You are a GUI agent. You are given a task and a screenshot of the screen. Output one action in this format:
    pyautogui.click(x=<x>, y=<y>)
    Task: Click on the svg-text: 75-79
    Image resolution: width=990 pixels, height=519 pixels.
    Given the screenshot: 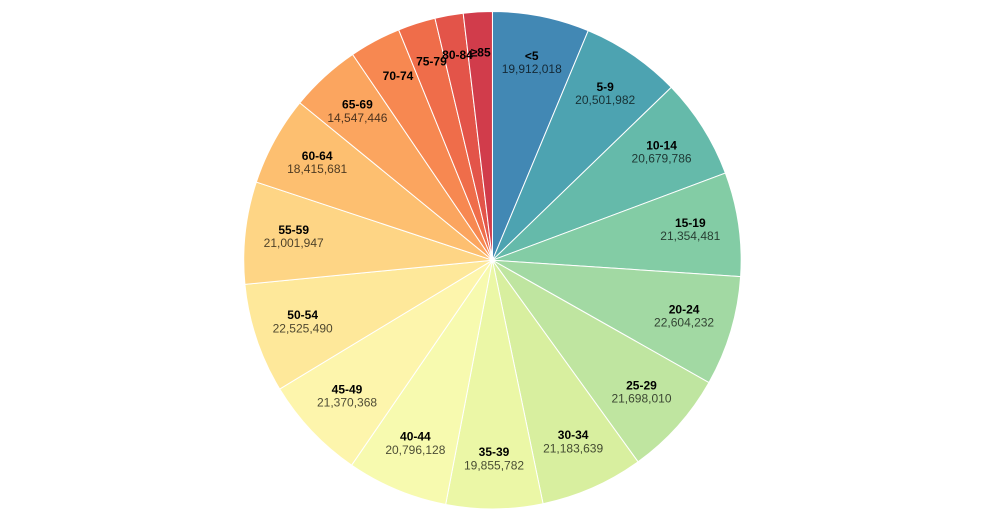 What is the action you would take?
    pyautogui.click(x=431, y=62)
    